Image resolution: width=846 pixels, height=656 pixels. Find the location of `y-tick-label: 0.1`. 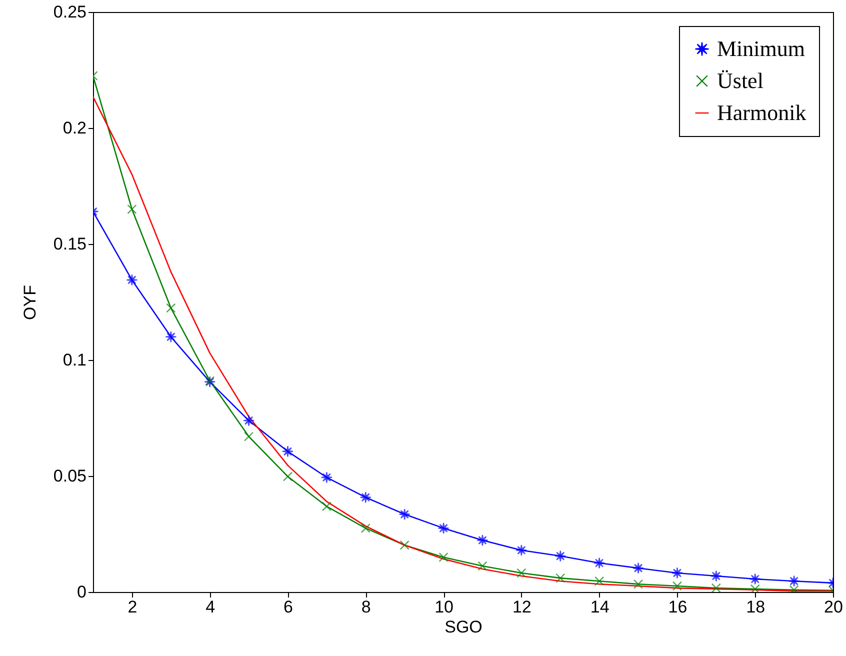

y-tick-label: 0.1 is located at coordinates (74, 360).